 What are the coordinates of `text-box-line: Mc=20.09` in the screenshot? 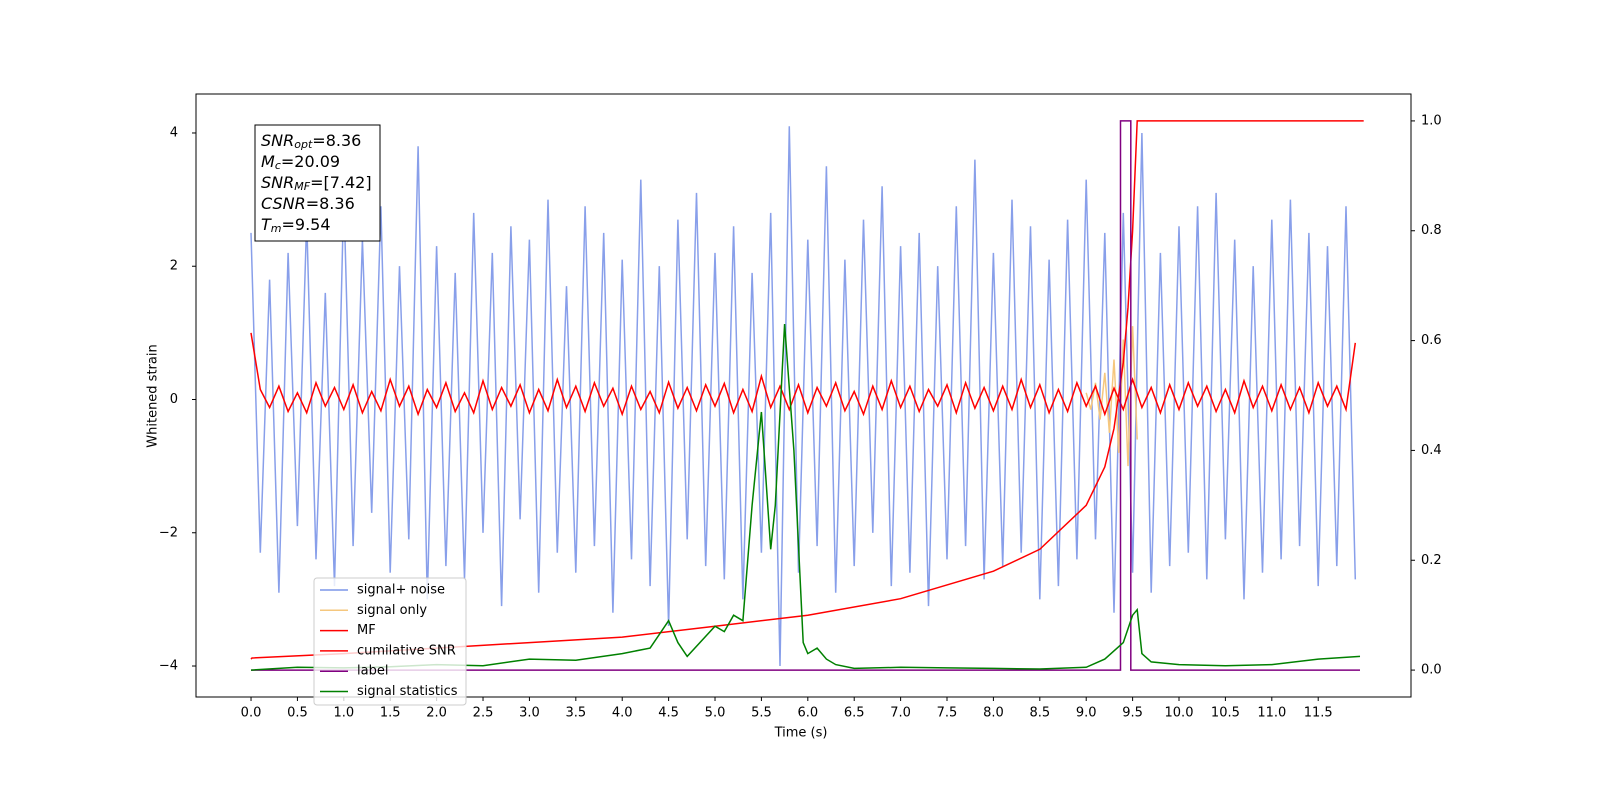 It's located at (300, 162).